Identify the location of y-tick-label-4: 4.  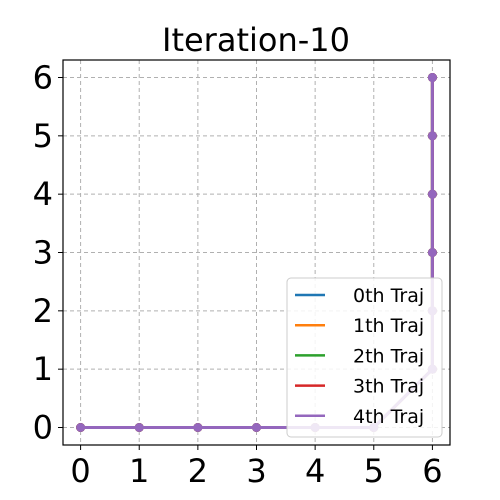
(43, 194).